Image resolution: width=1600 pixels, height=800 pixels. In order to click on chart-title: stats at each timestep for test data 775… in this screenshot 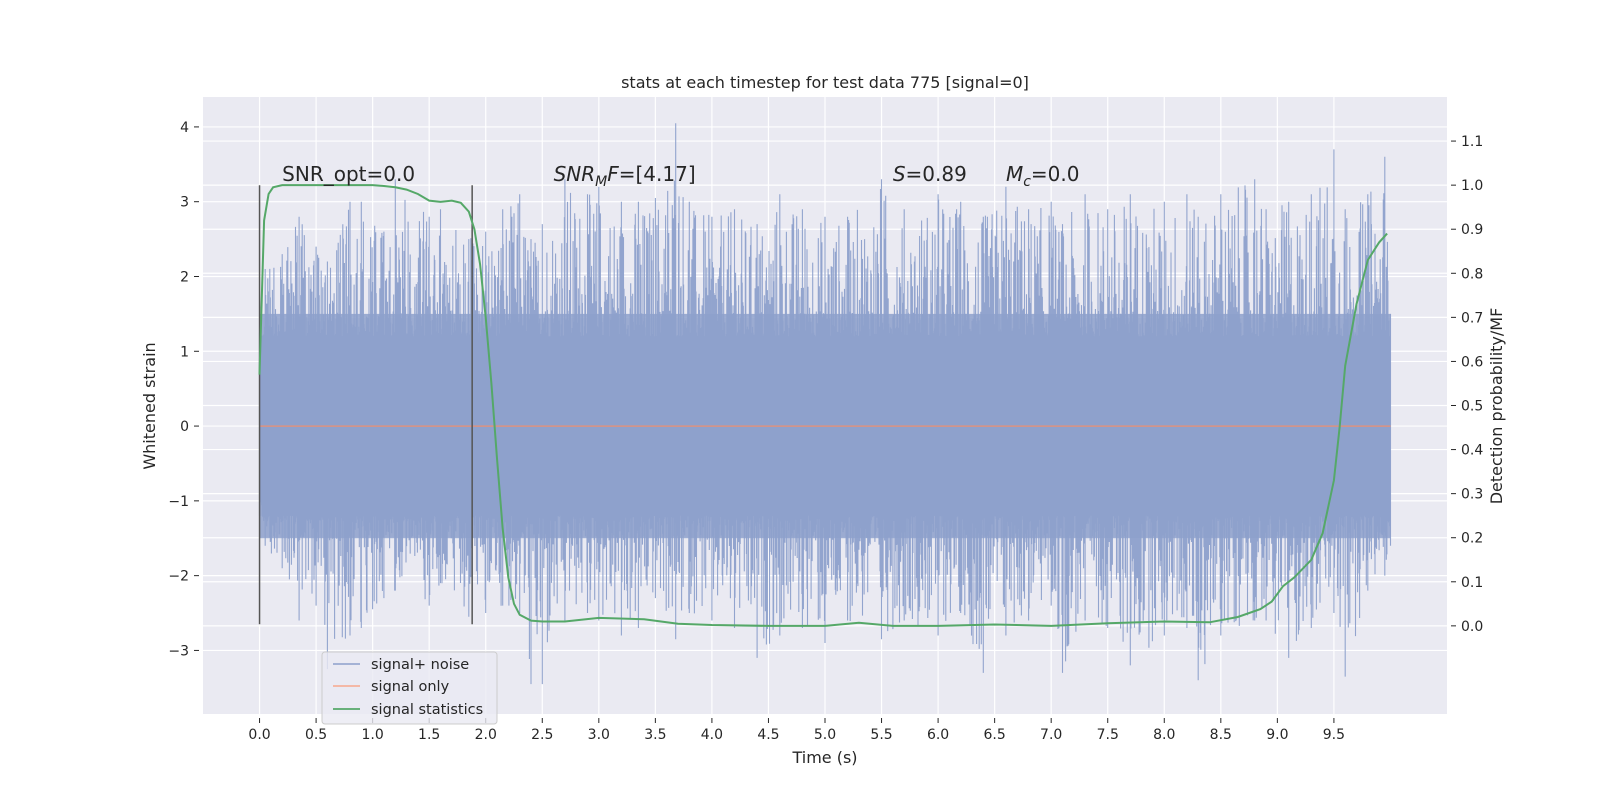, I will do `click(825, 82)`.